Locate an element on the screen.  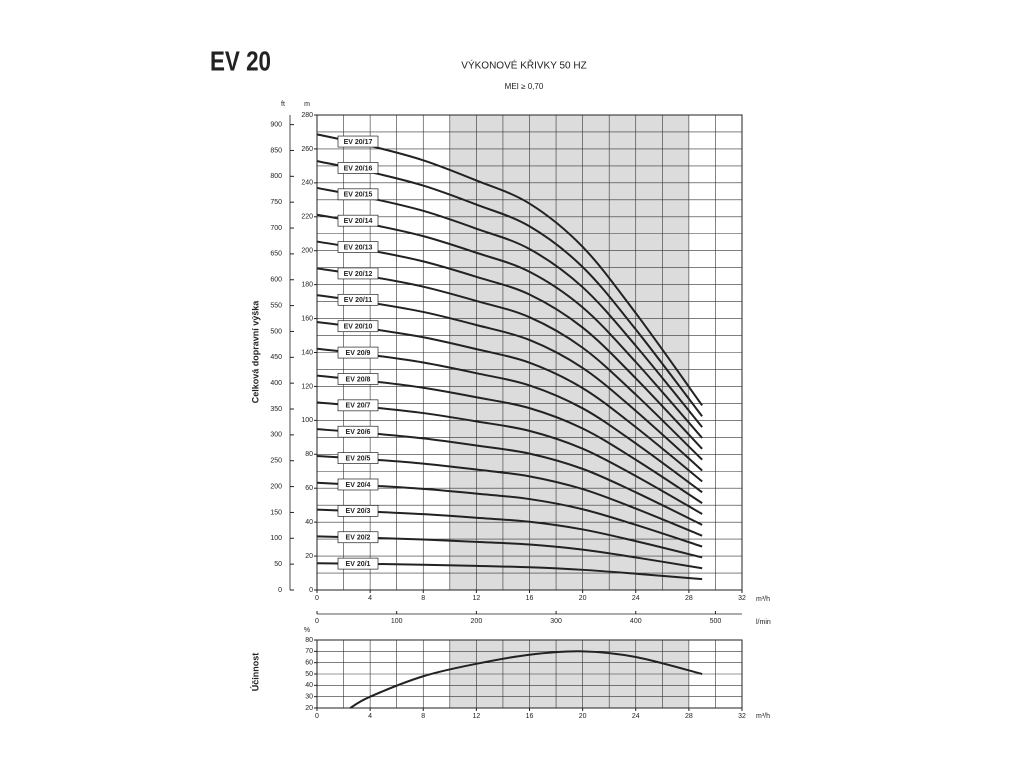
y-tick-label: 140 is located at coordinates (307, 352).